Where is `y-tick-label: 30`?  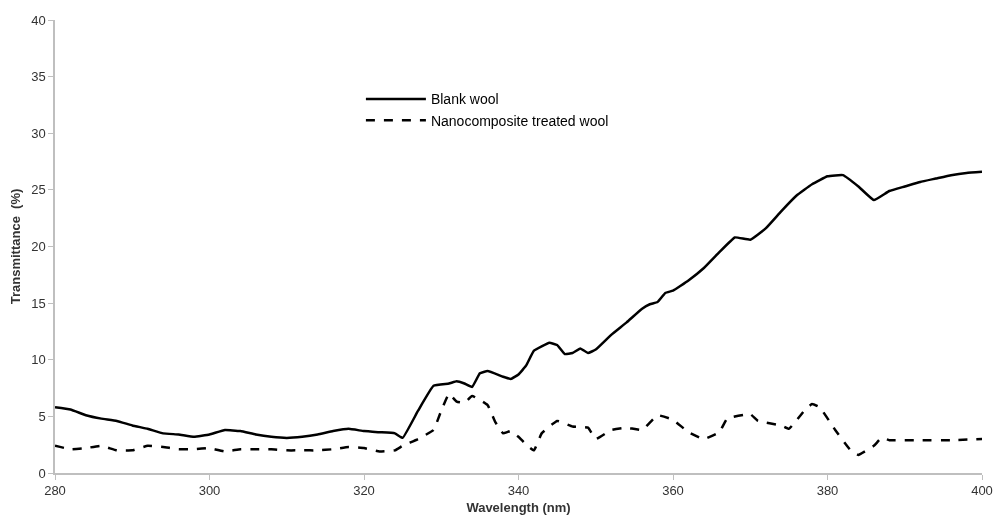
y-tick-label: 30 is located at coordinates (38, 133).